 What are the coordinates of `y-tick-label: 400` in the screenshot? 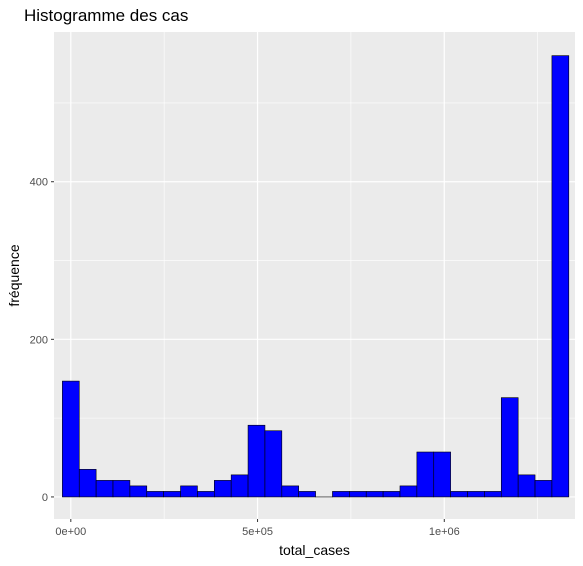 It's located at (39, 183).